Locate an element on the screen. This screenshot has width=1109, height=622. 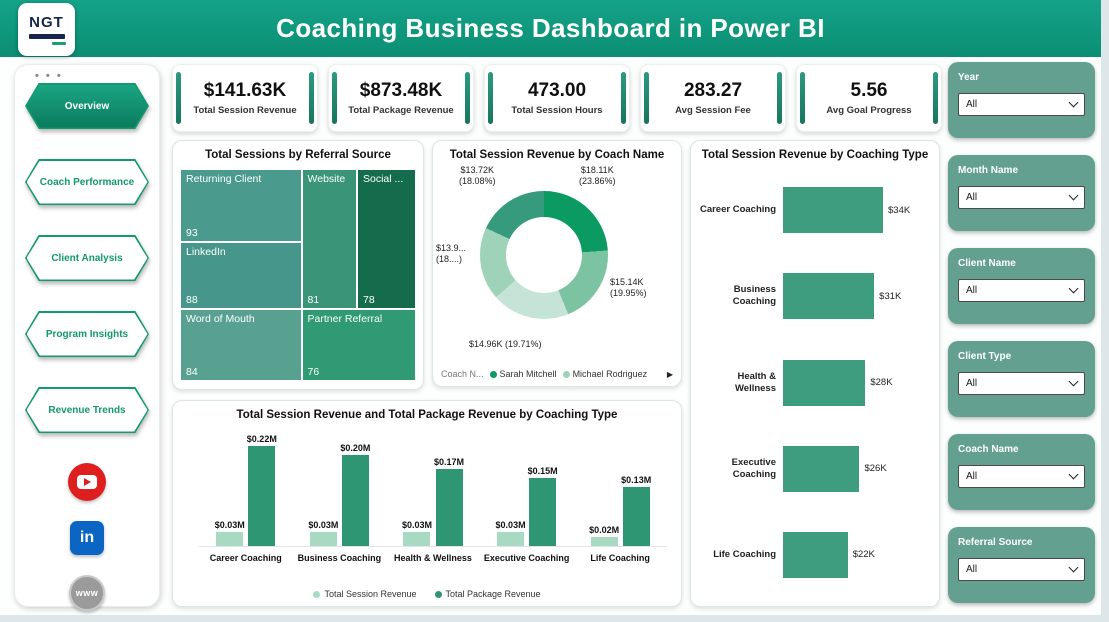
kpi-value: 283.27 is located at coordinates (713, 90).